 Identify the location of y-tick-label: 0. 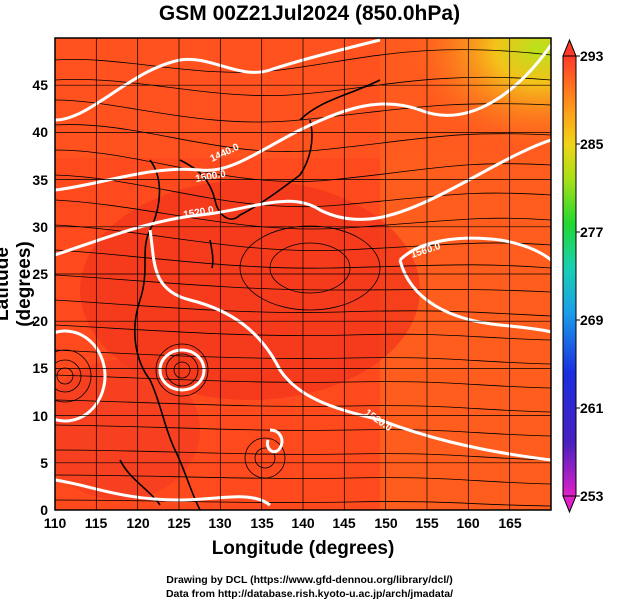
(44, 510).